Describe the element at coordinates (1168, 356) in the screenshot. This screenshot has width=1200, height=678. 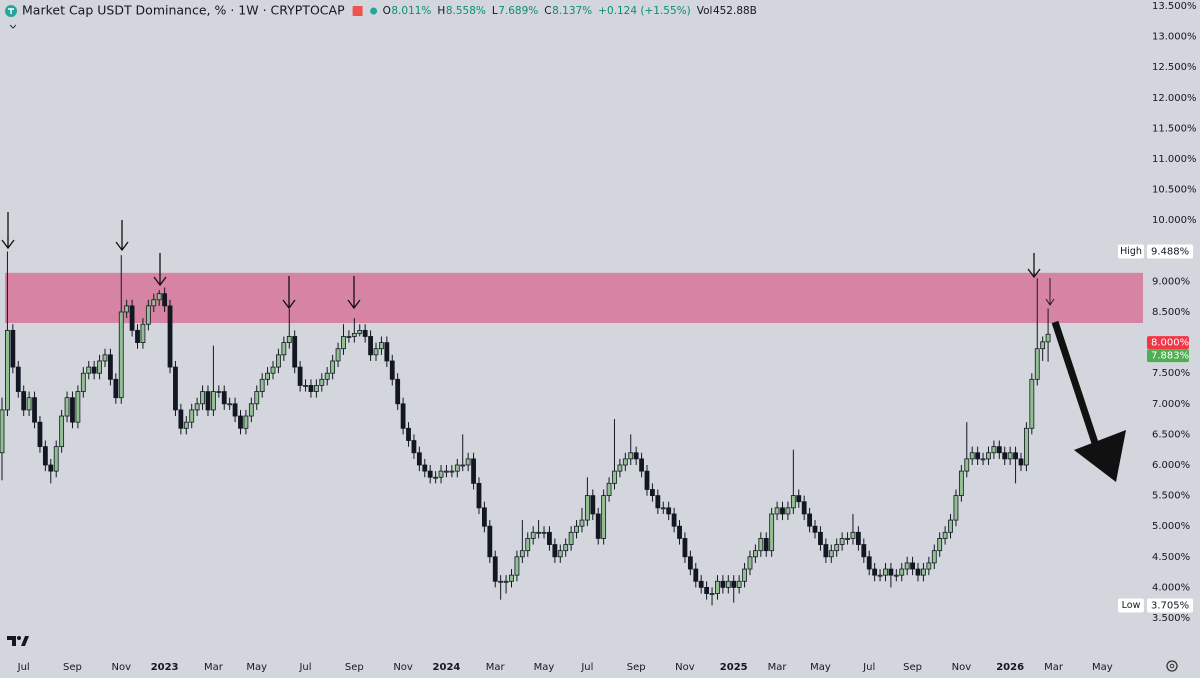
I see `price-badge` at that location.